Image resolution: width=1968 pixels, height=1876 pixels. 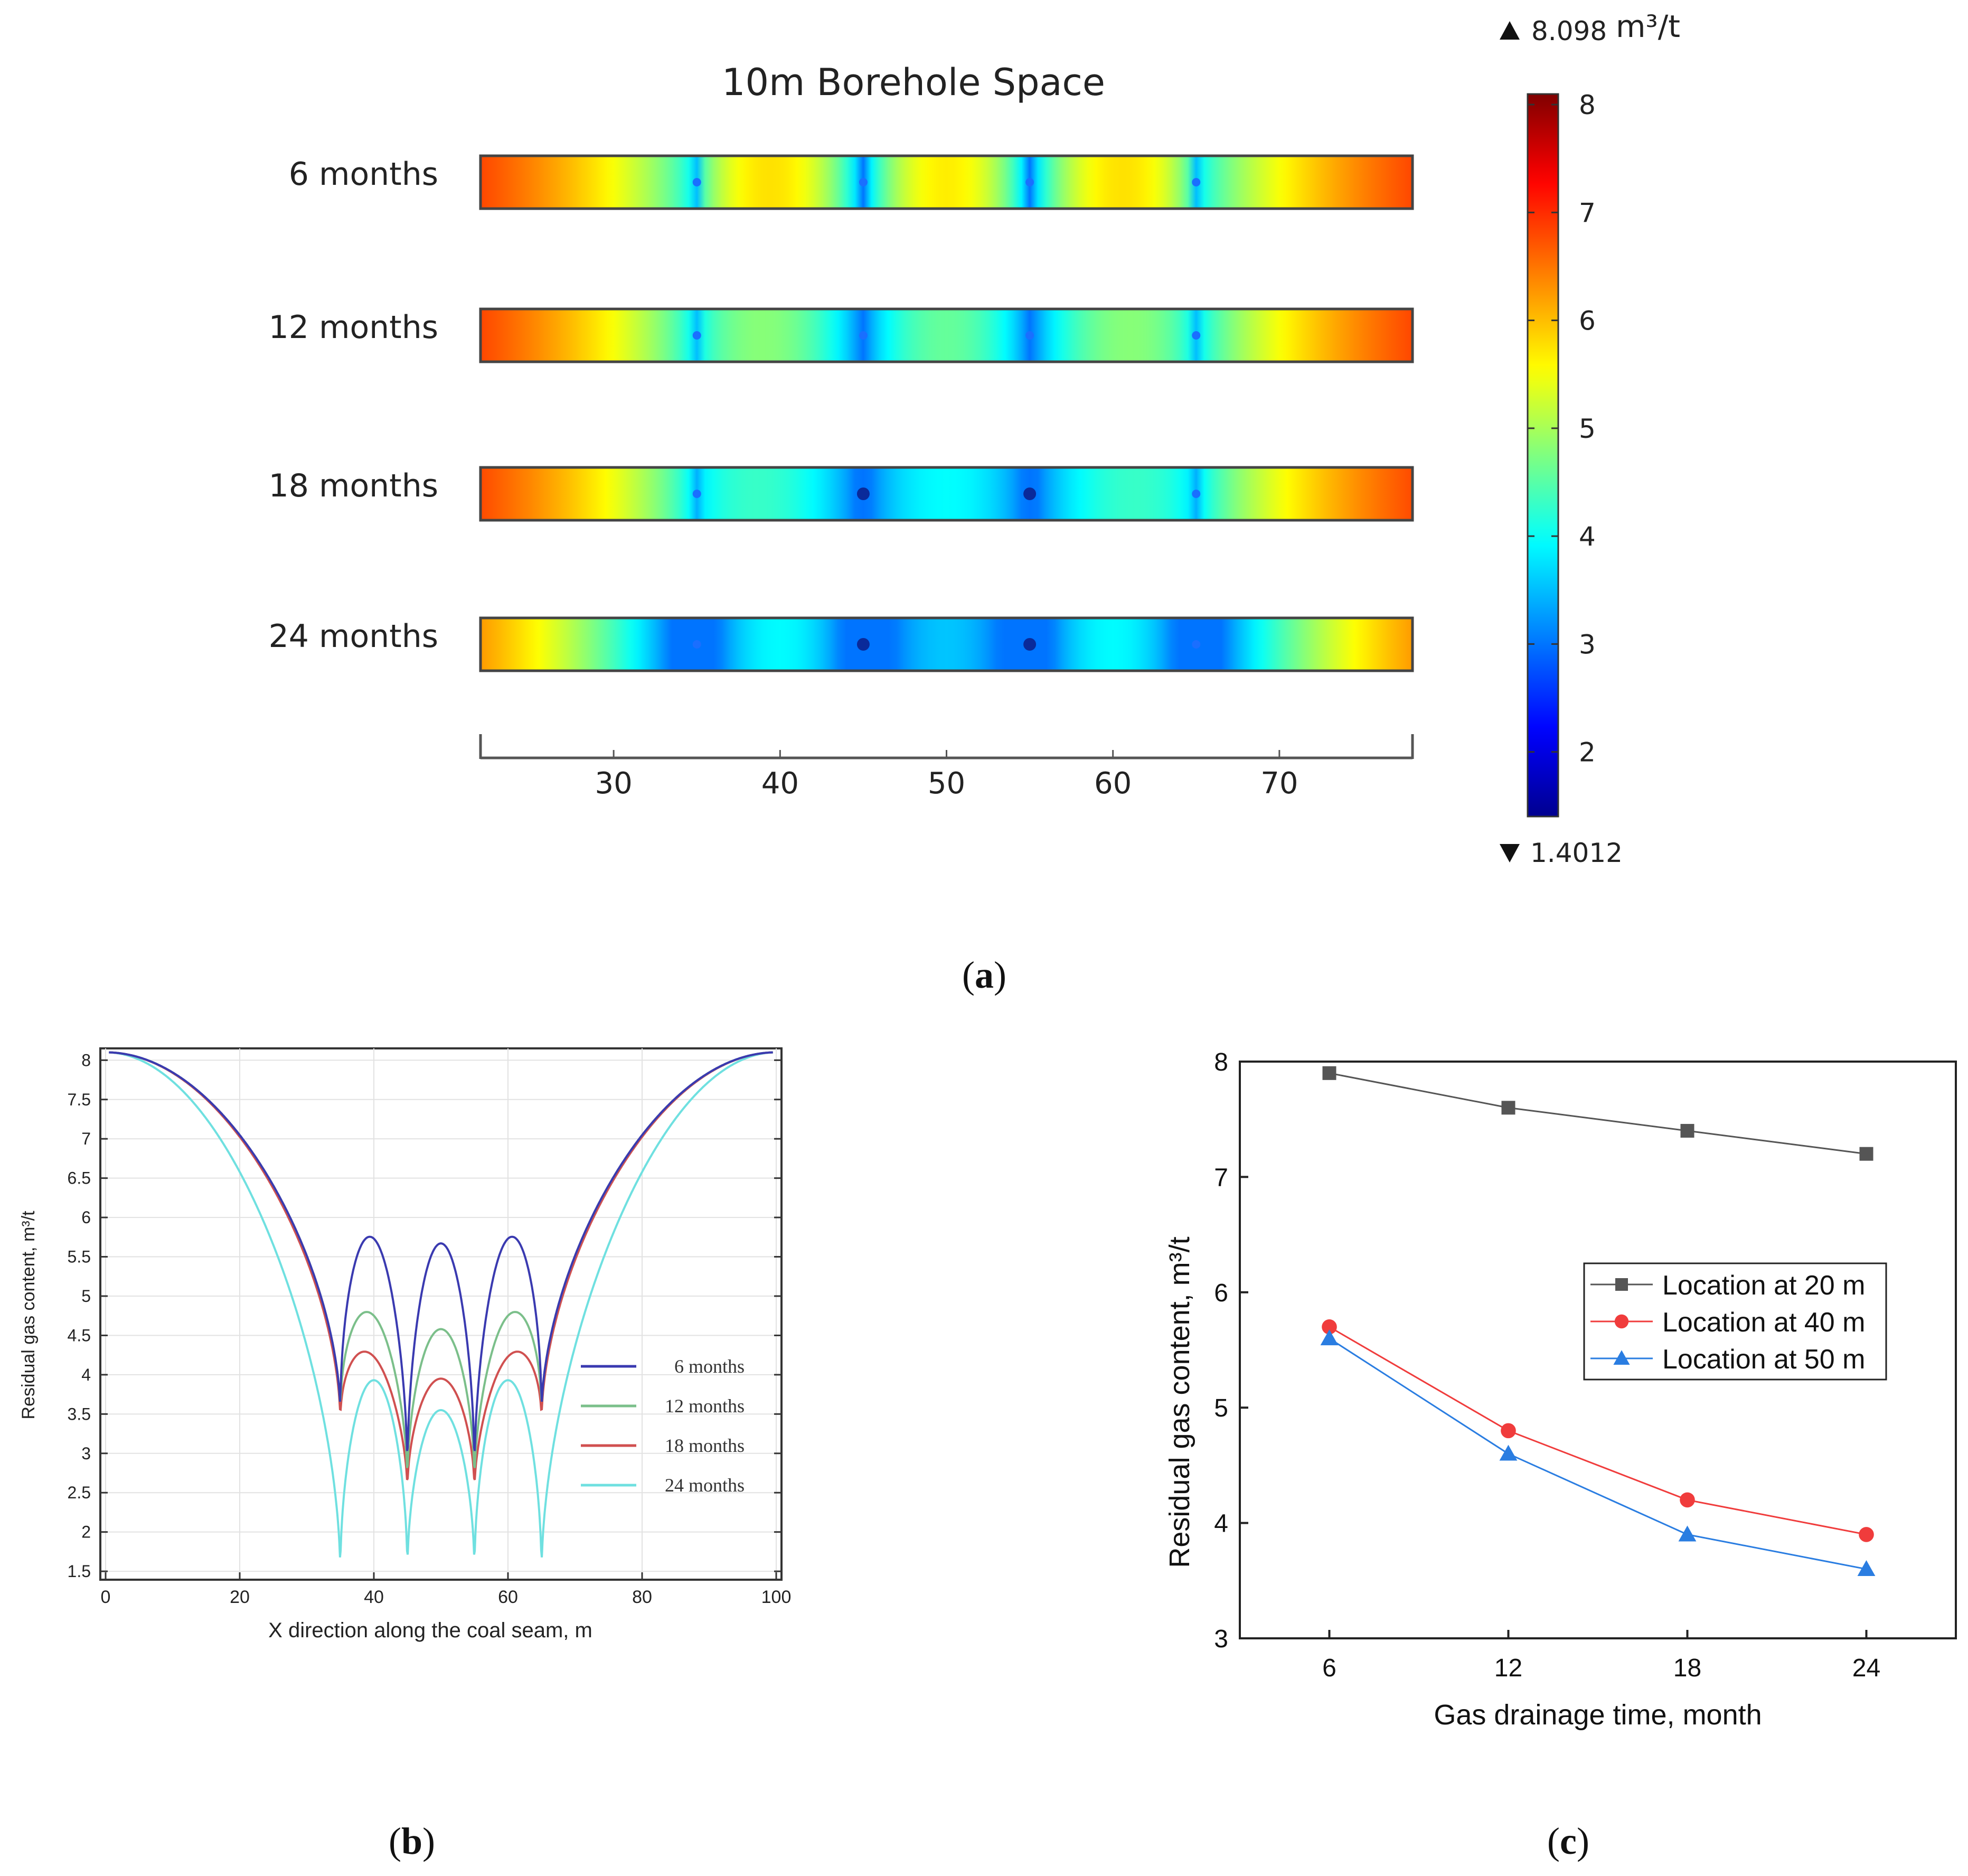 What do you see at coordinates (353, 327) in the screenshot?
I see `row-label: 12 months` at bounding box center [353, 327].